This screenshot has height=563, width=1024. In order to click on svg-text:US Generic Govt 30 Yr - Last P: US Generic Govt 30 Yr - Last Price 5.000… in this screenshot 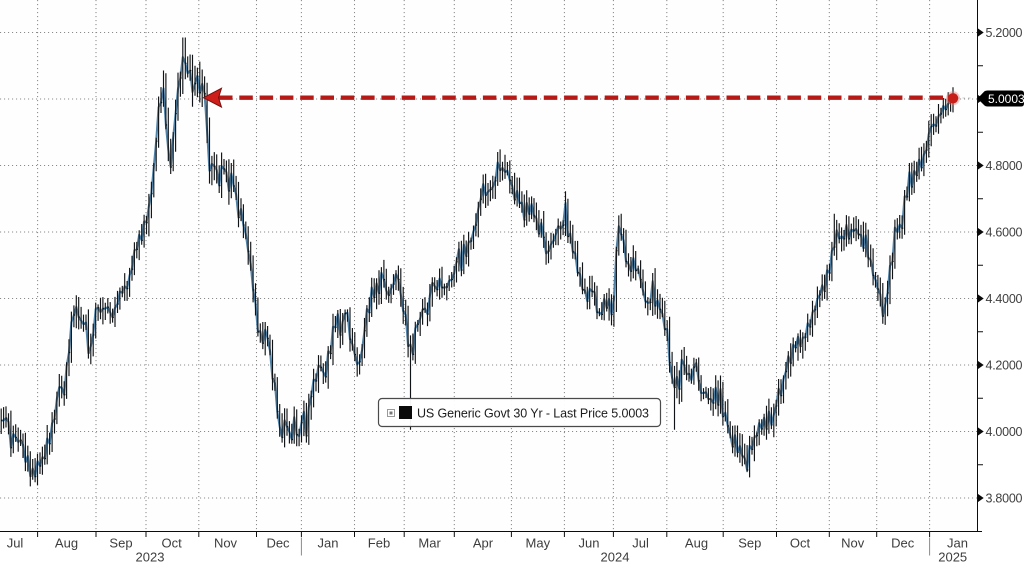, I will do `click(533, 414)`.